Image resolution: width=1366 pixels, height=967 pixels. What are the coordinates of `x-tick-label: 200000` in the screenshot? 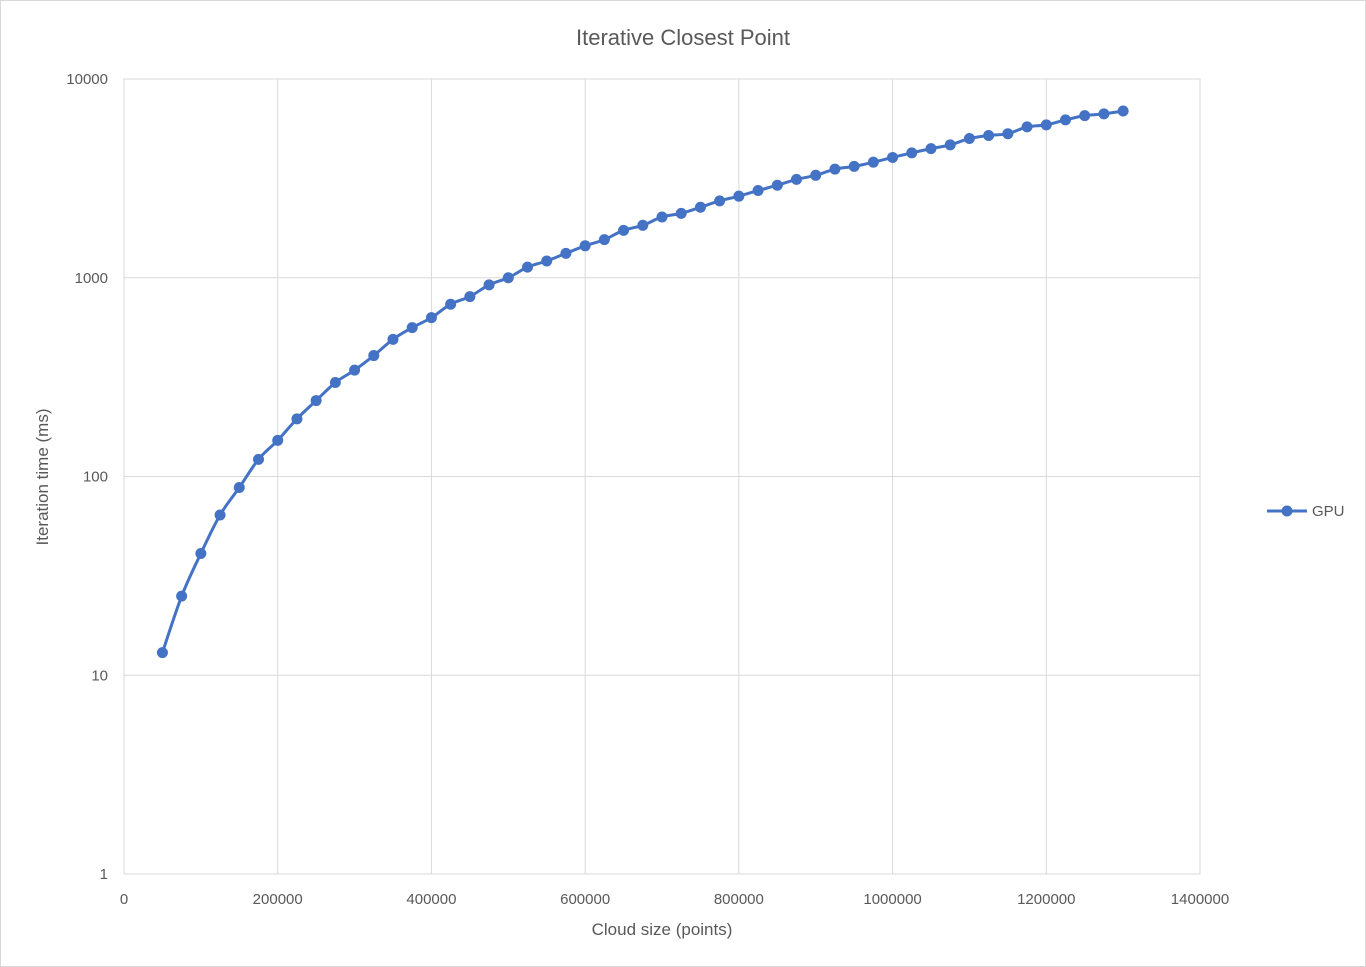 It's located at (278, 899).